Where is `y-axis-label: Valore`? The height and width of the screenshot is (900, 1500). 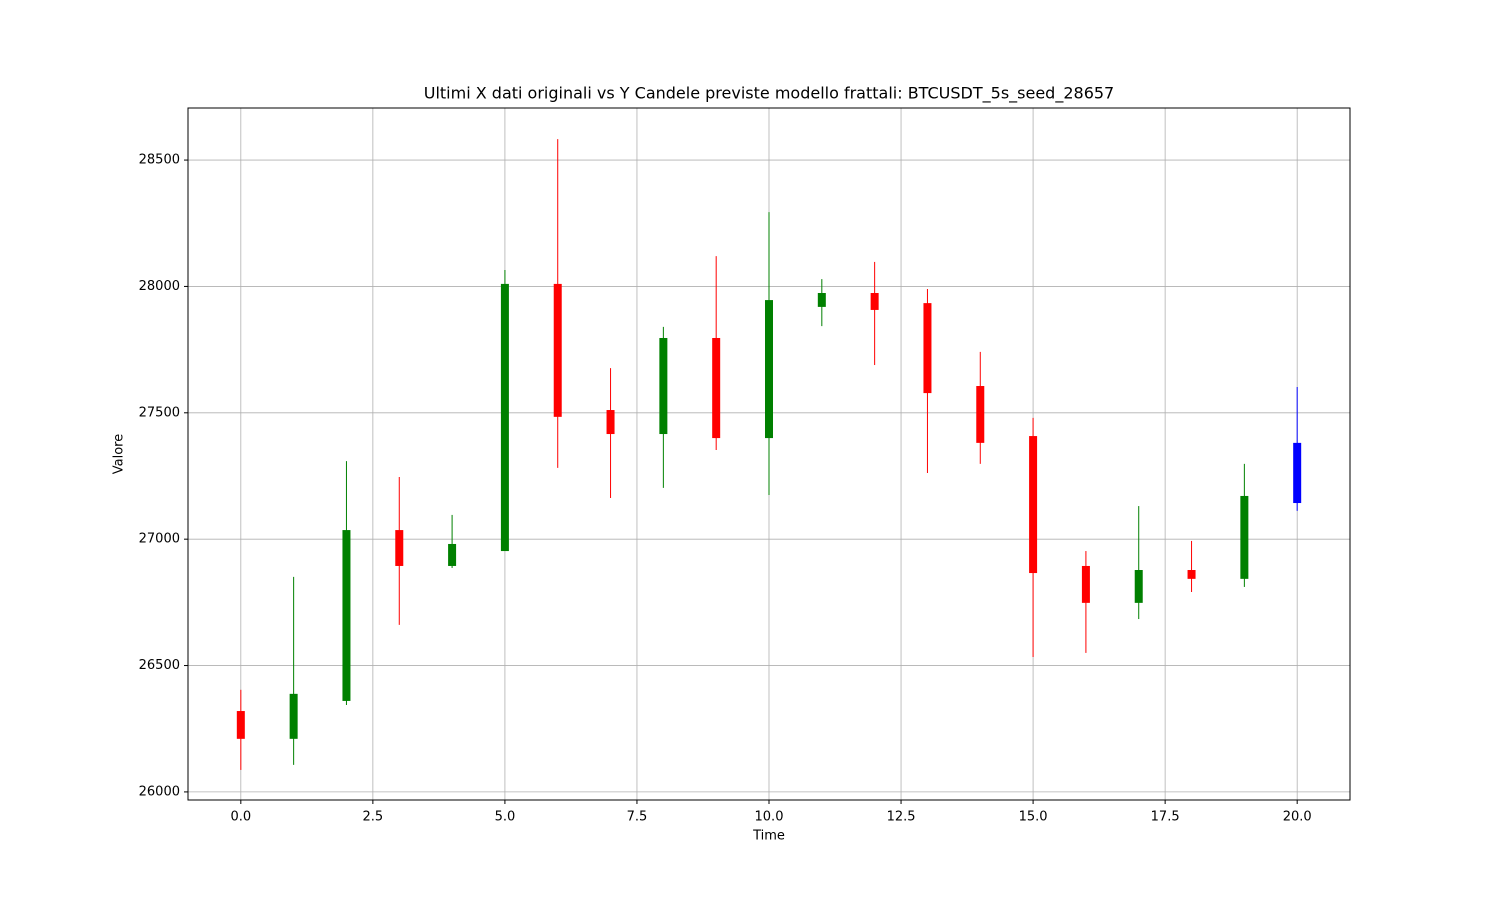 y-axis-label: Valore is located at coordinates (119, 454).